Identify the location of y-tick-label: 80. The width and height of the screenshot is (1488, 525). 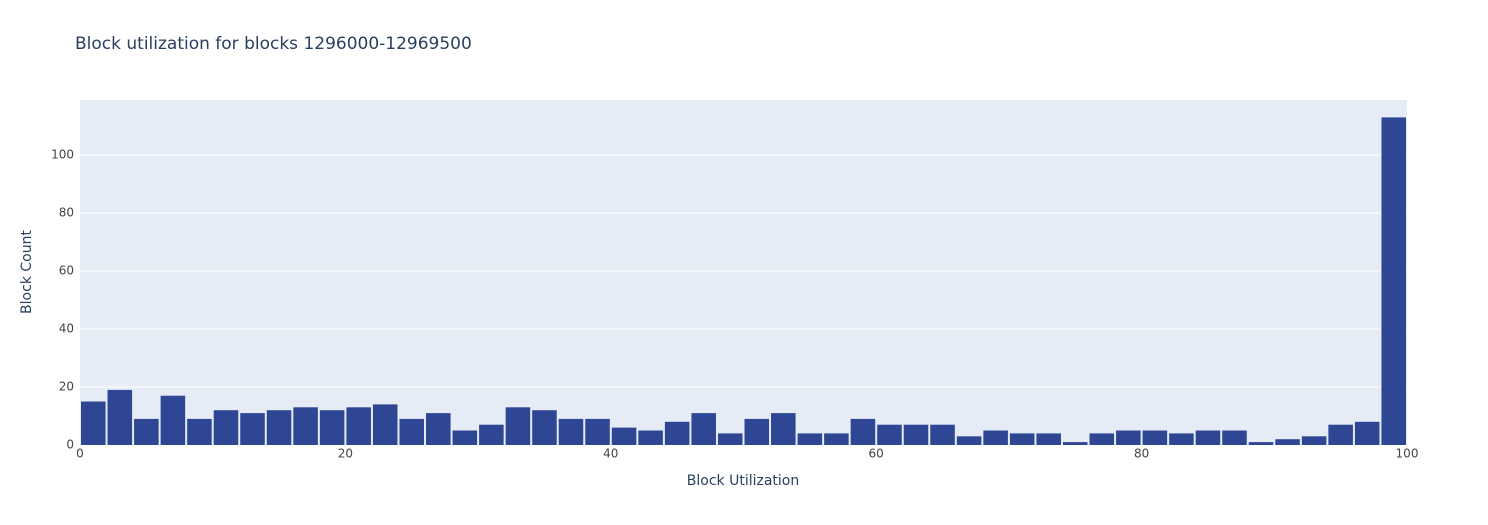
(66, 213).